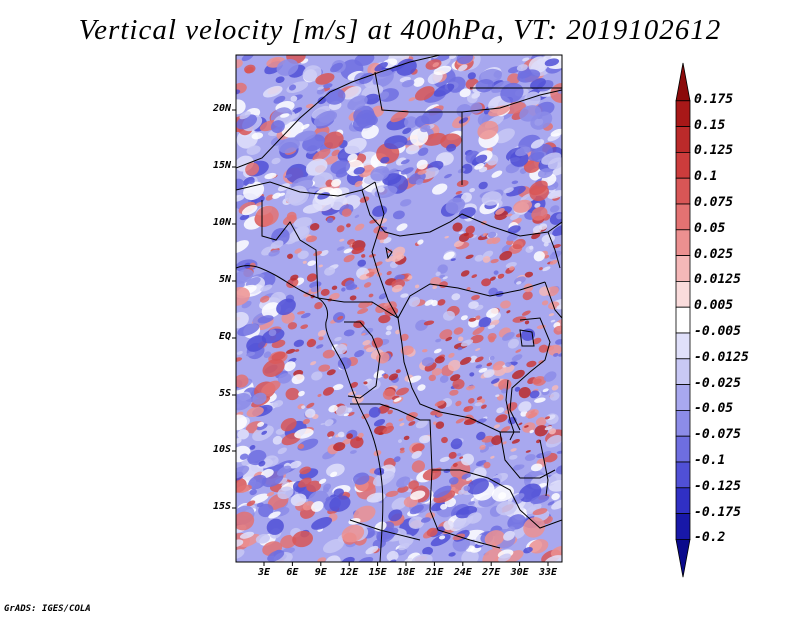  Describe the element at coordinates (717, 486) in the screenshot. I see `colorbar-label: -0.125` at that location.